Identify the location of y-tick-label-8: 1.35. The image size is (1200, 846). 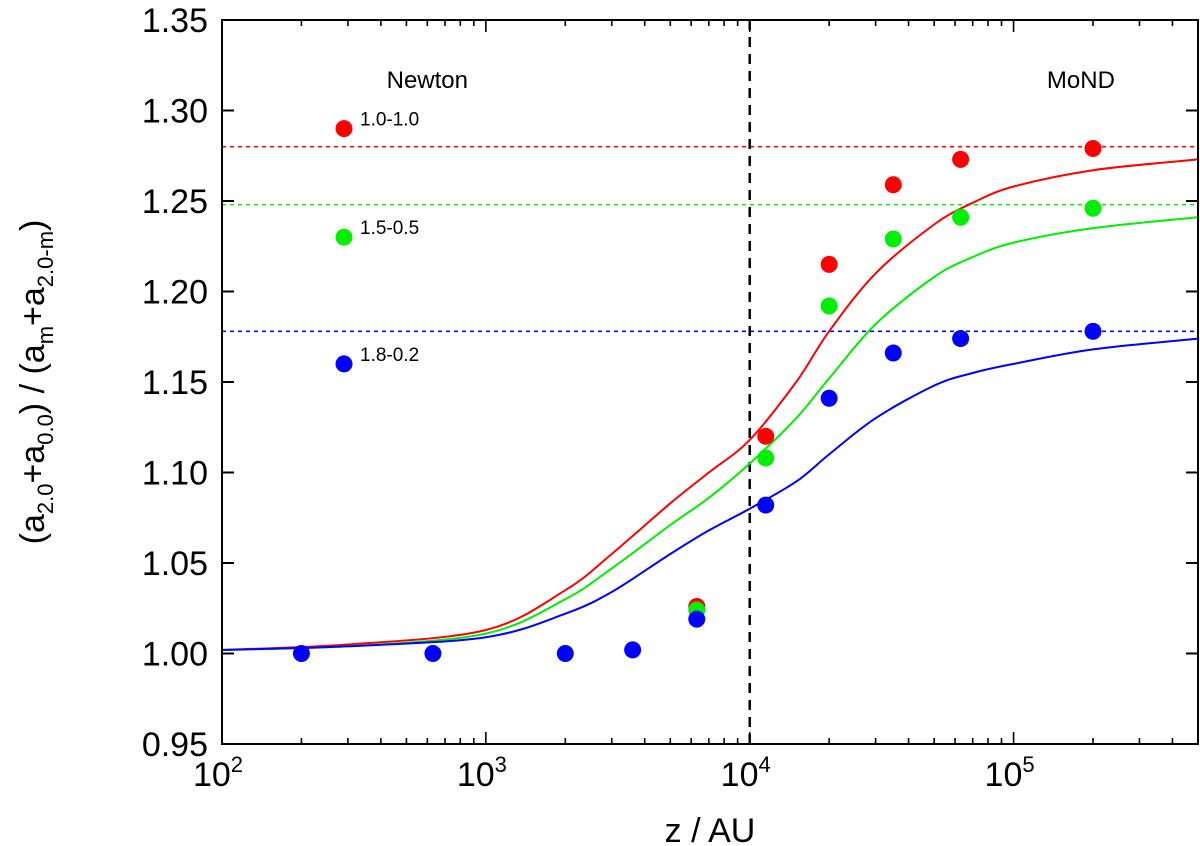
(175, 21).